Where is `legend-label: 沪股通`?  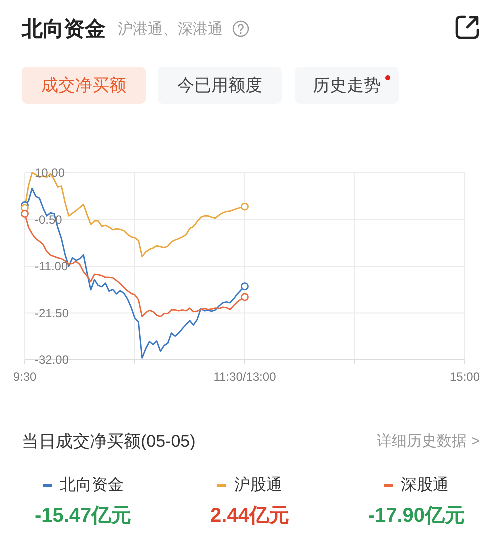 legend-label: 沪股通 is located at coordinates (258, 486).